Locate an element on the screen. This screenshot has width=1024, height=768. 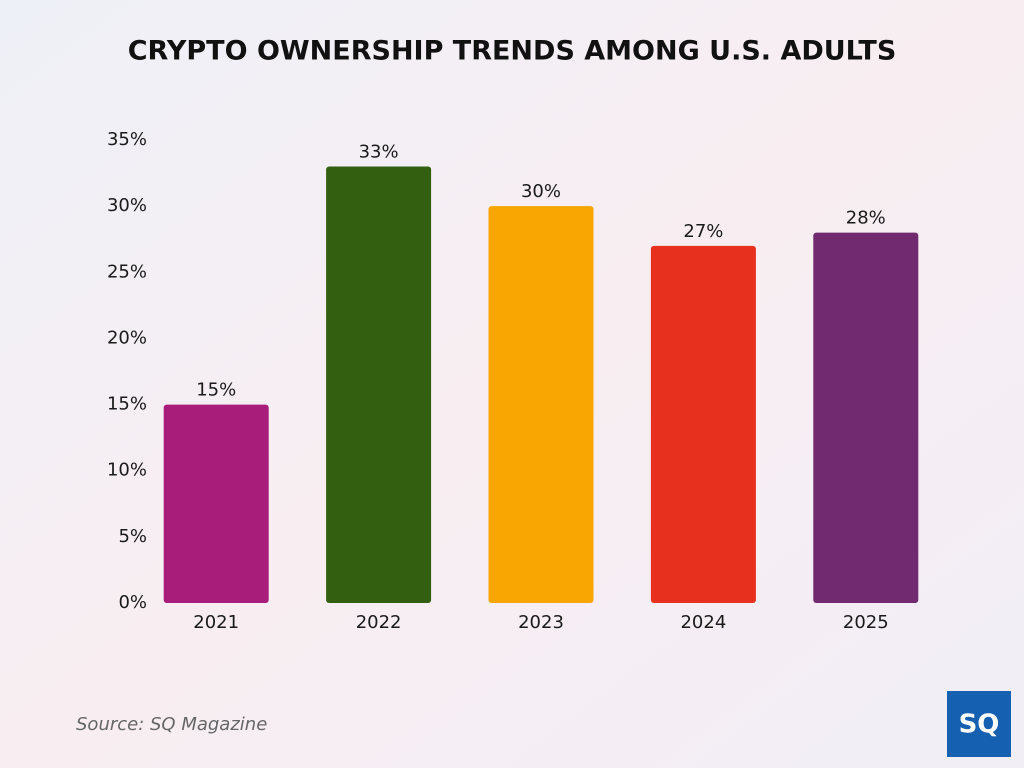
logo-box is located at coordinates (979, 724).